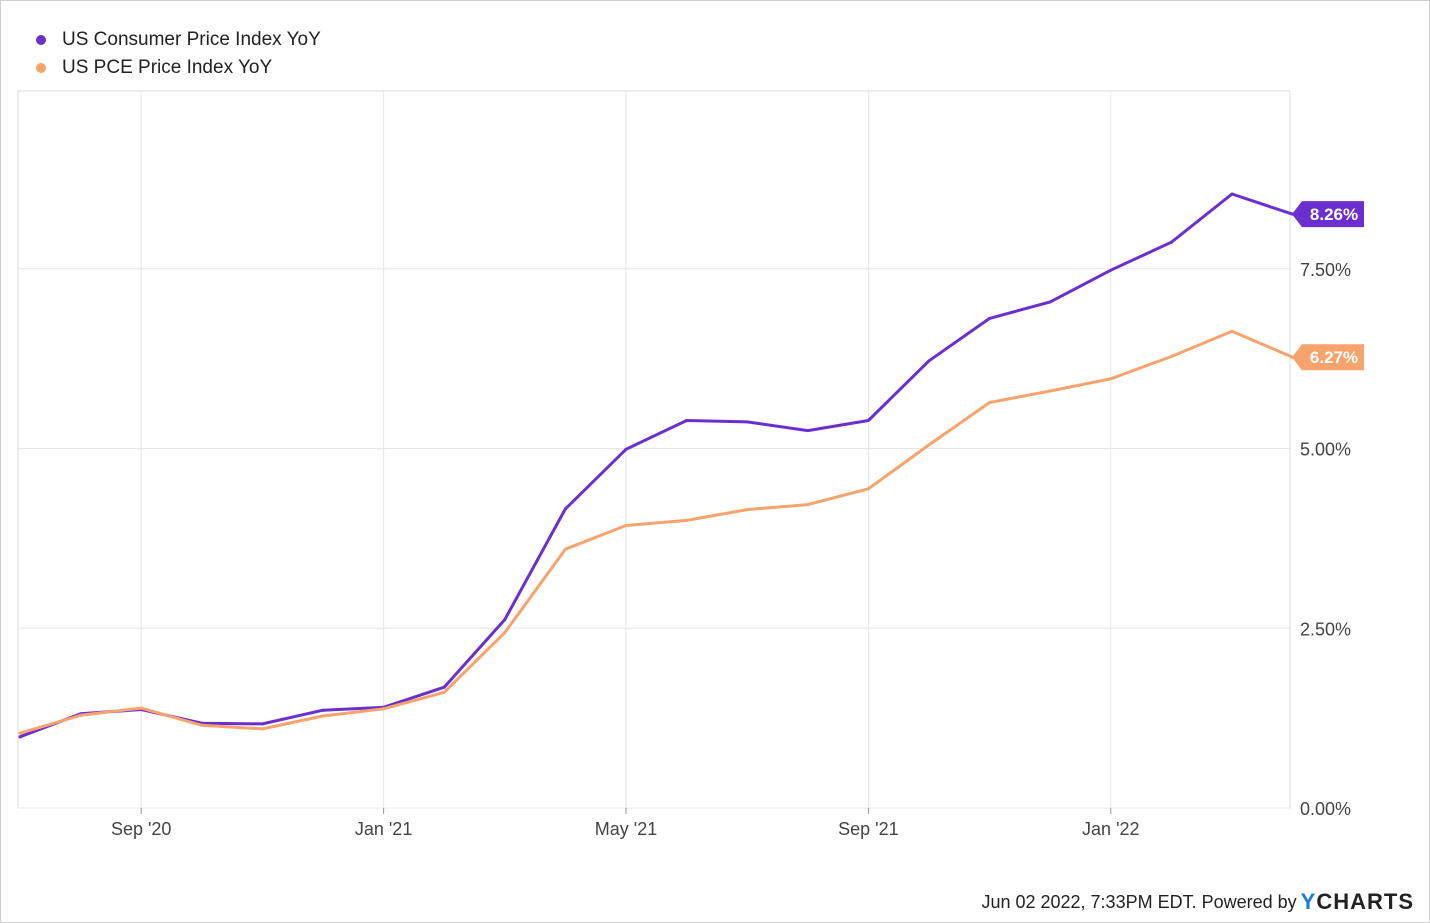  What do you see at coordinates (167, 67) in the screenshot?
I see `legend-label-pce: US PCE Price Index YoY` at bounding box center [167, 67].